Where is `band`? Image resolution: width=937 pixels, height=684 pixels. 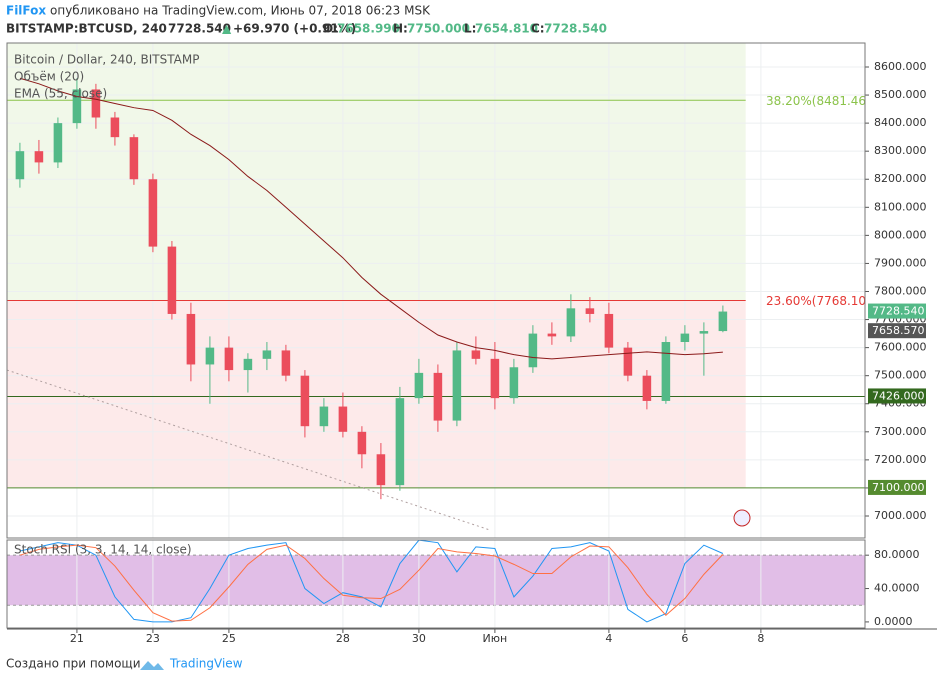 band is located at coordinates (436, 580).